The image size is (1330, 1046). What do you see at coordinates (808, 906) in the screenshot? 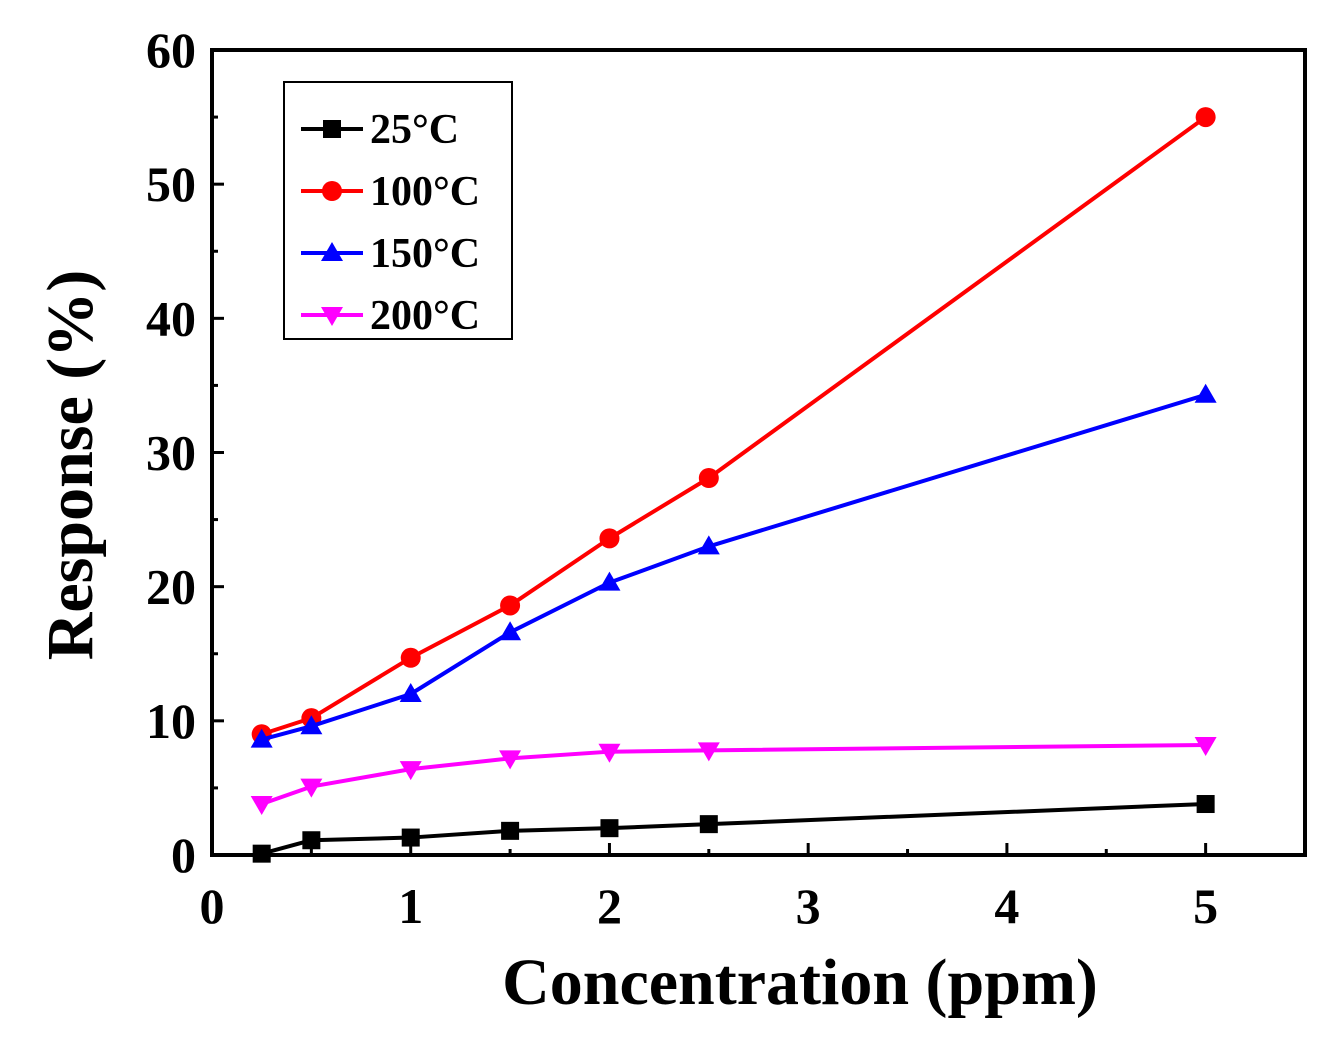
I see `x-tick-label: 3` at bounding box center [808, 906].